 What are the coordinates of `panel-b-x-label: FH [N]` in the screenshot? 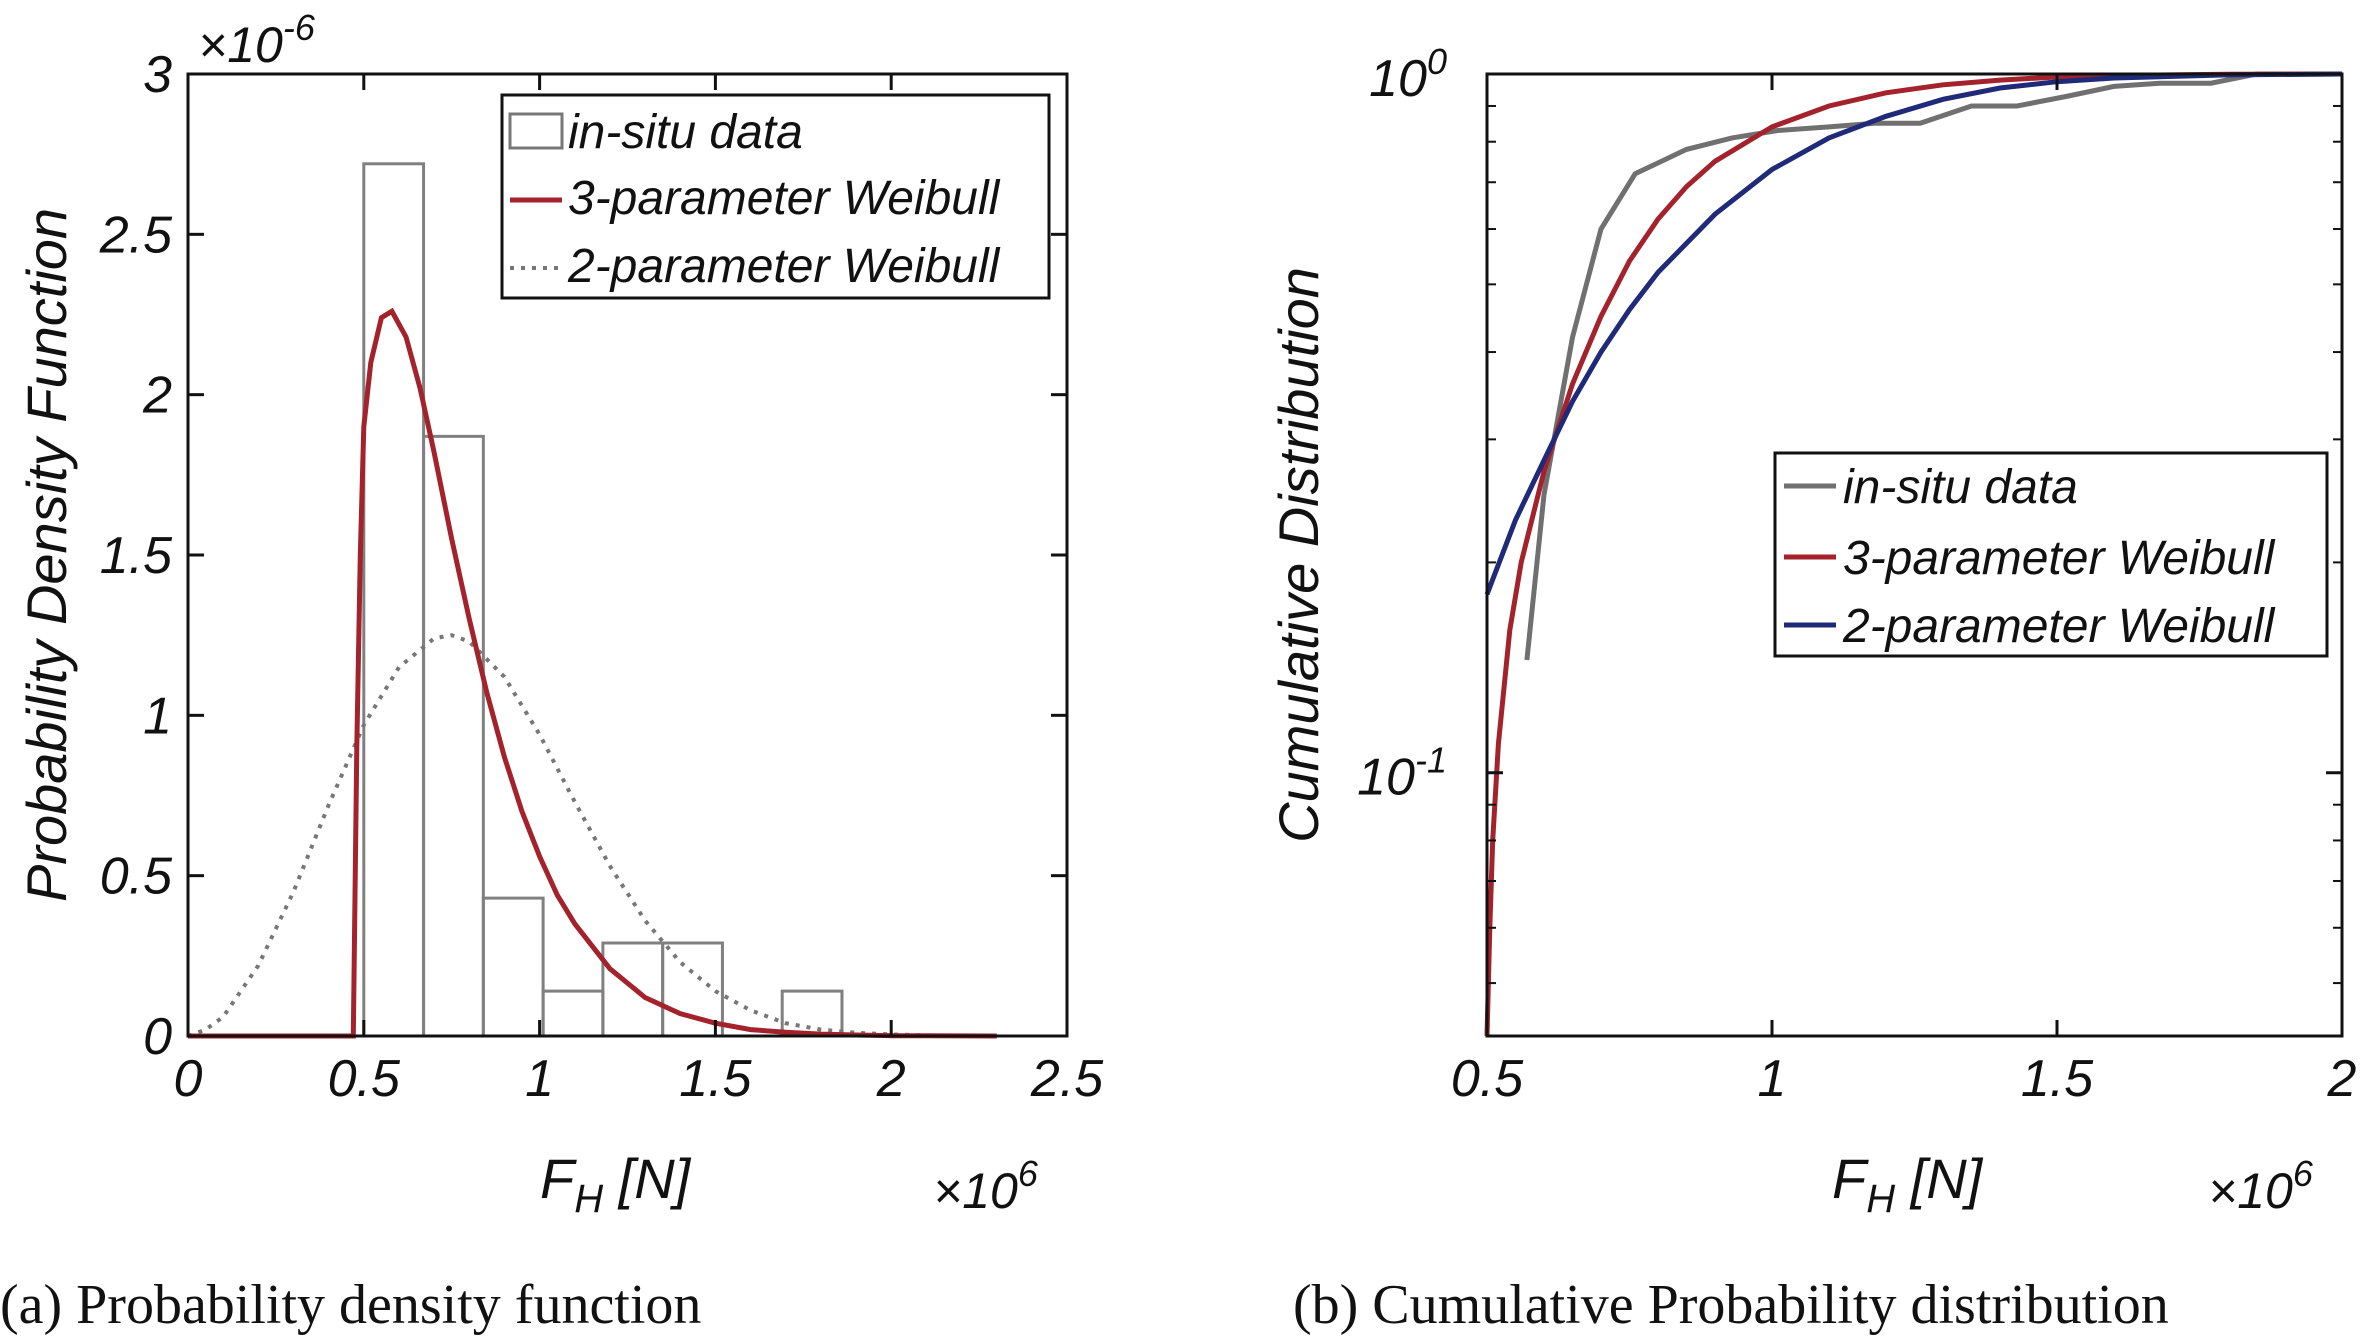 It's located at (1908, 1184).